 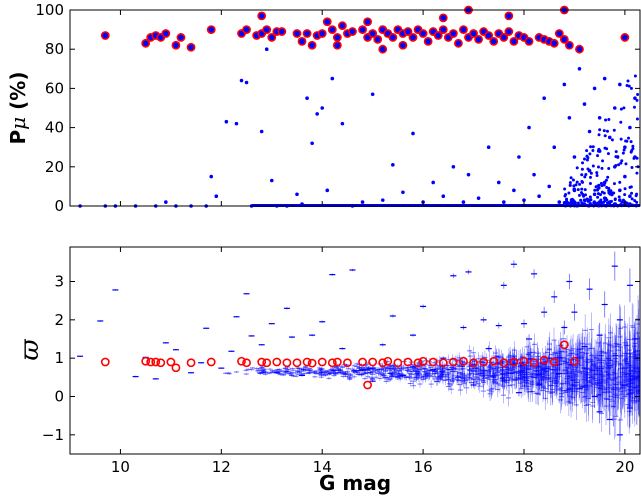 I want to click on y-tick-label: 2, so click(x=59, y=320).